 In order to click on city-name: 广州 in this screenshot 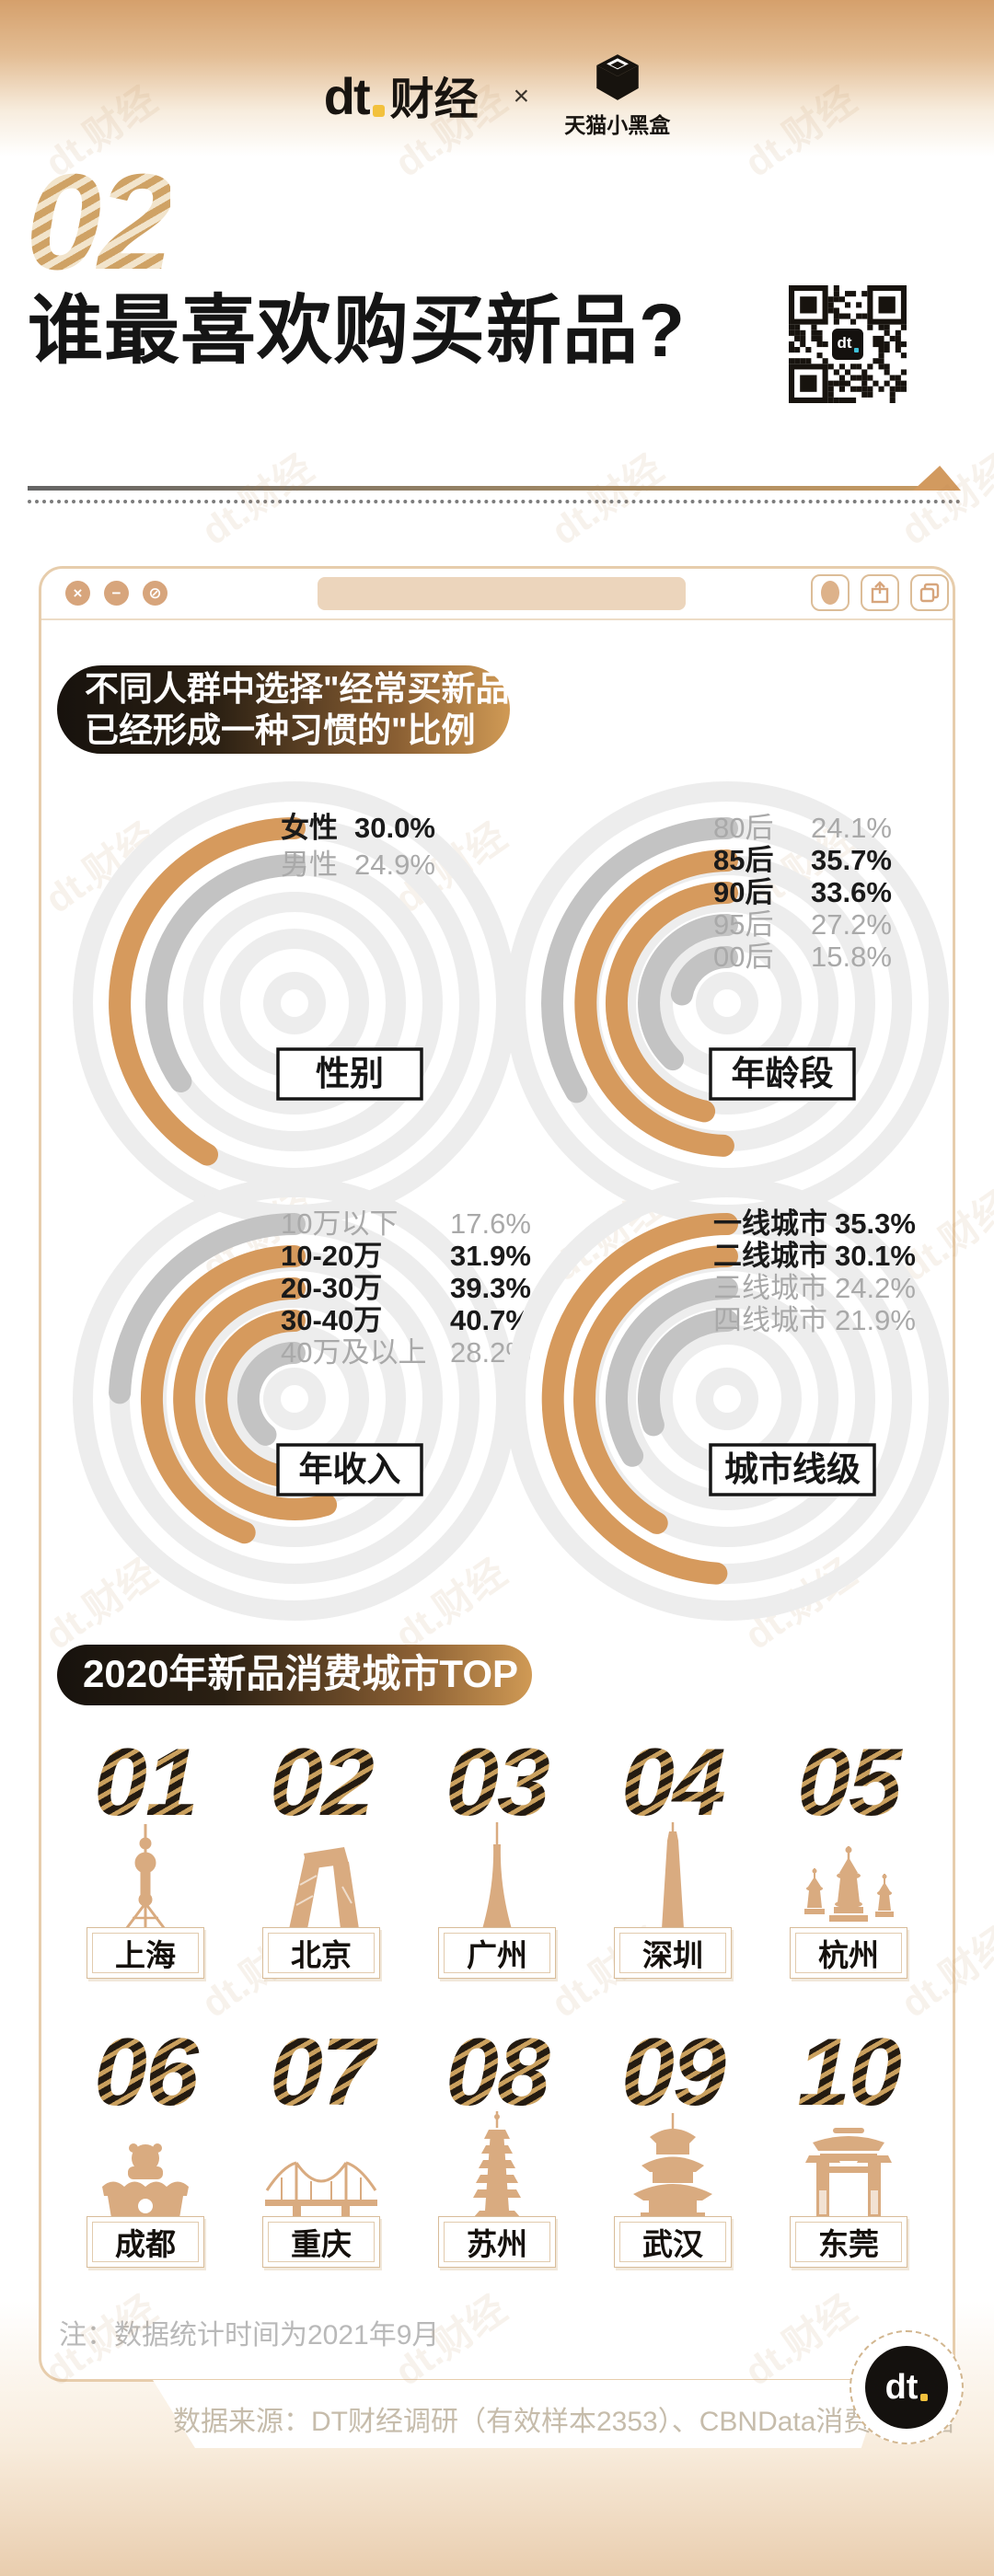, I will do `click(497, 1953)`.